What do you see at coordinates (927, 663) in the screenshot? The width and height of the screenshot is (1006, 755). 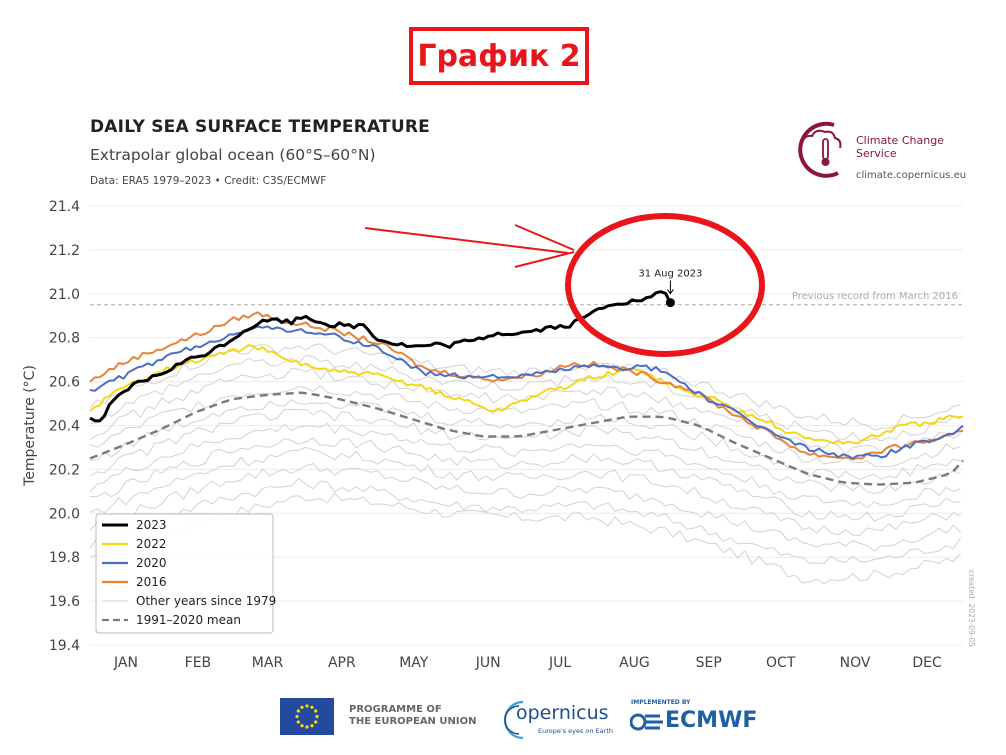 I see `xtick-label: DEC` at bounding box center [927, 663].